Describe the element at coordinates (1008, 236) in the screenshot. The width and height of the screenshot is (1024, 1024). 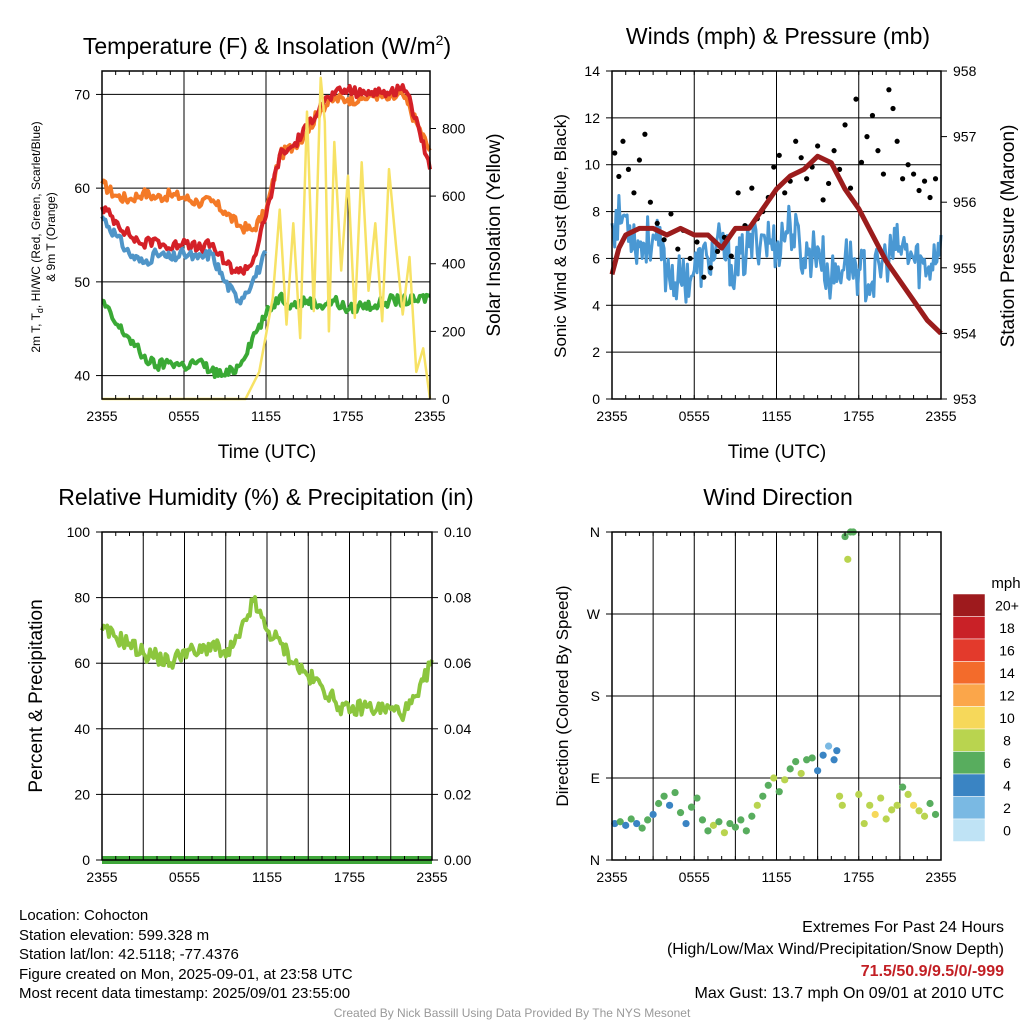
I see `winds-ylabel-right: Station Pressure (Maroon)` at that location.